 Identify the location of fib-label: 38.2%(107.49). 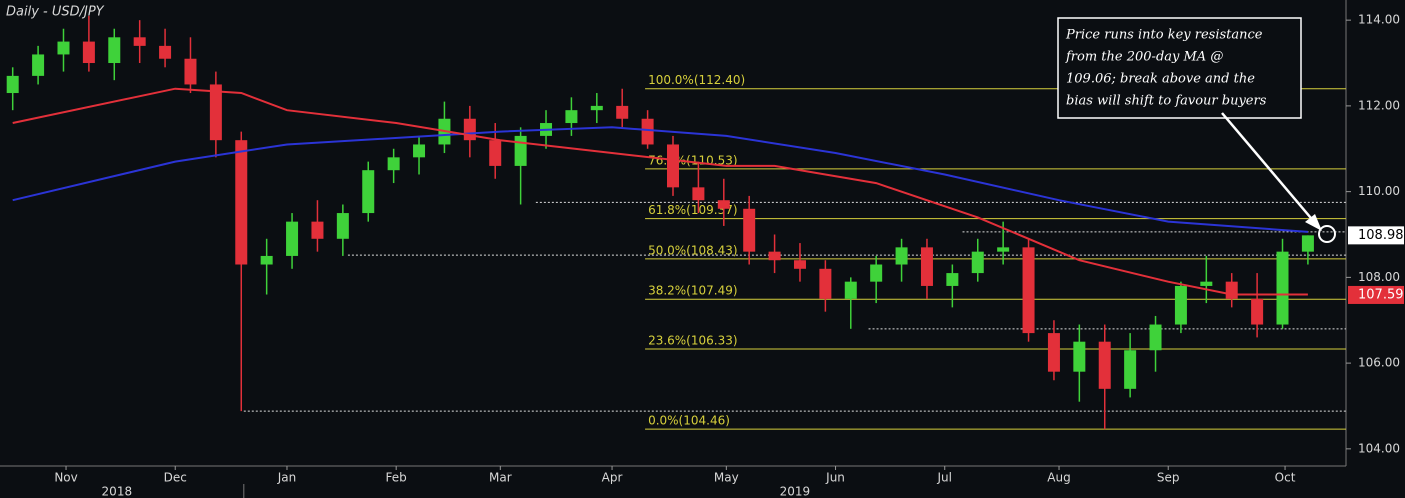
(692, 291).